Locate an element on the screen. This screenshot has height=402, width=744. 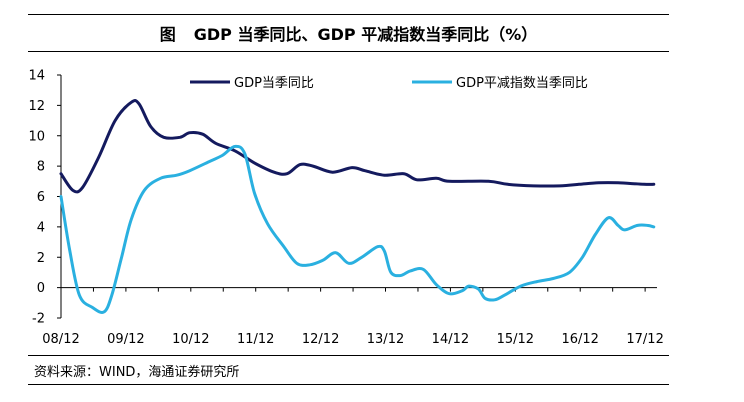
x-tick-label: 11/12 is located at coordinates (255, 339).